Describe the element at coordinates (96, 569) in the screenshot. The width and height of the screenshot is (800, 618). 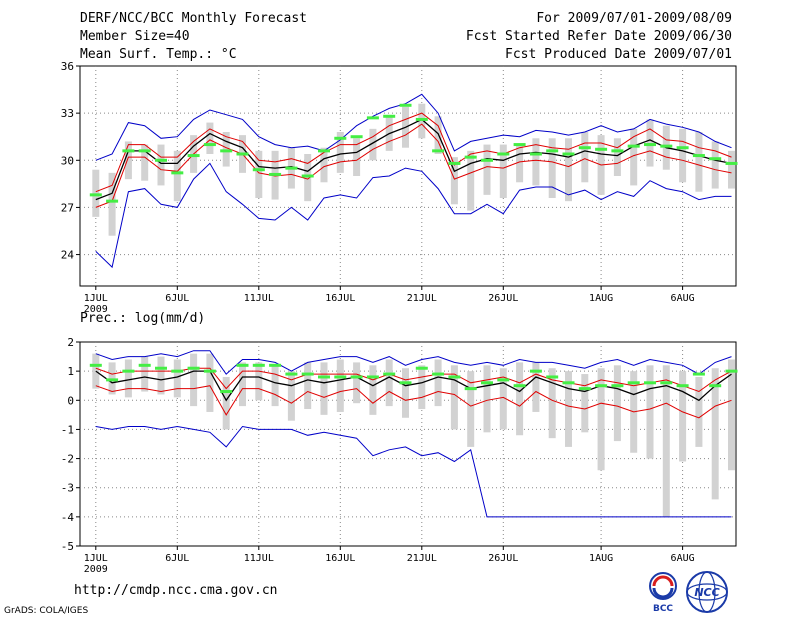
I see `prec-year-label: 2009` at that location.